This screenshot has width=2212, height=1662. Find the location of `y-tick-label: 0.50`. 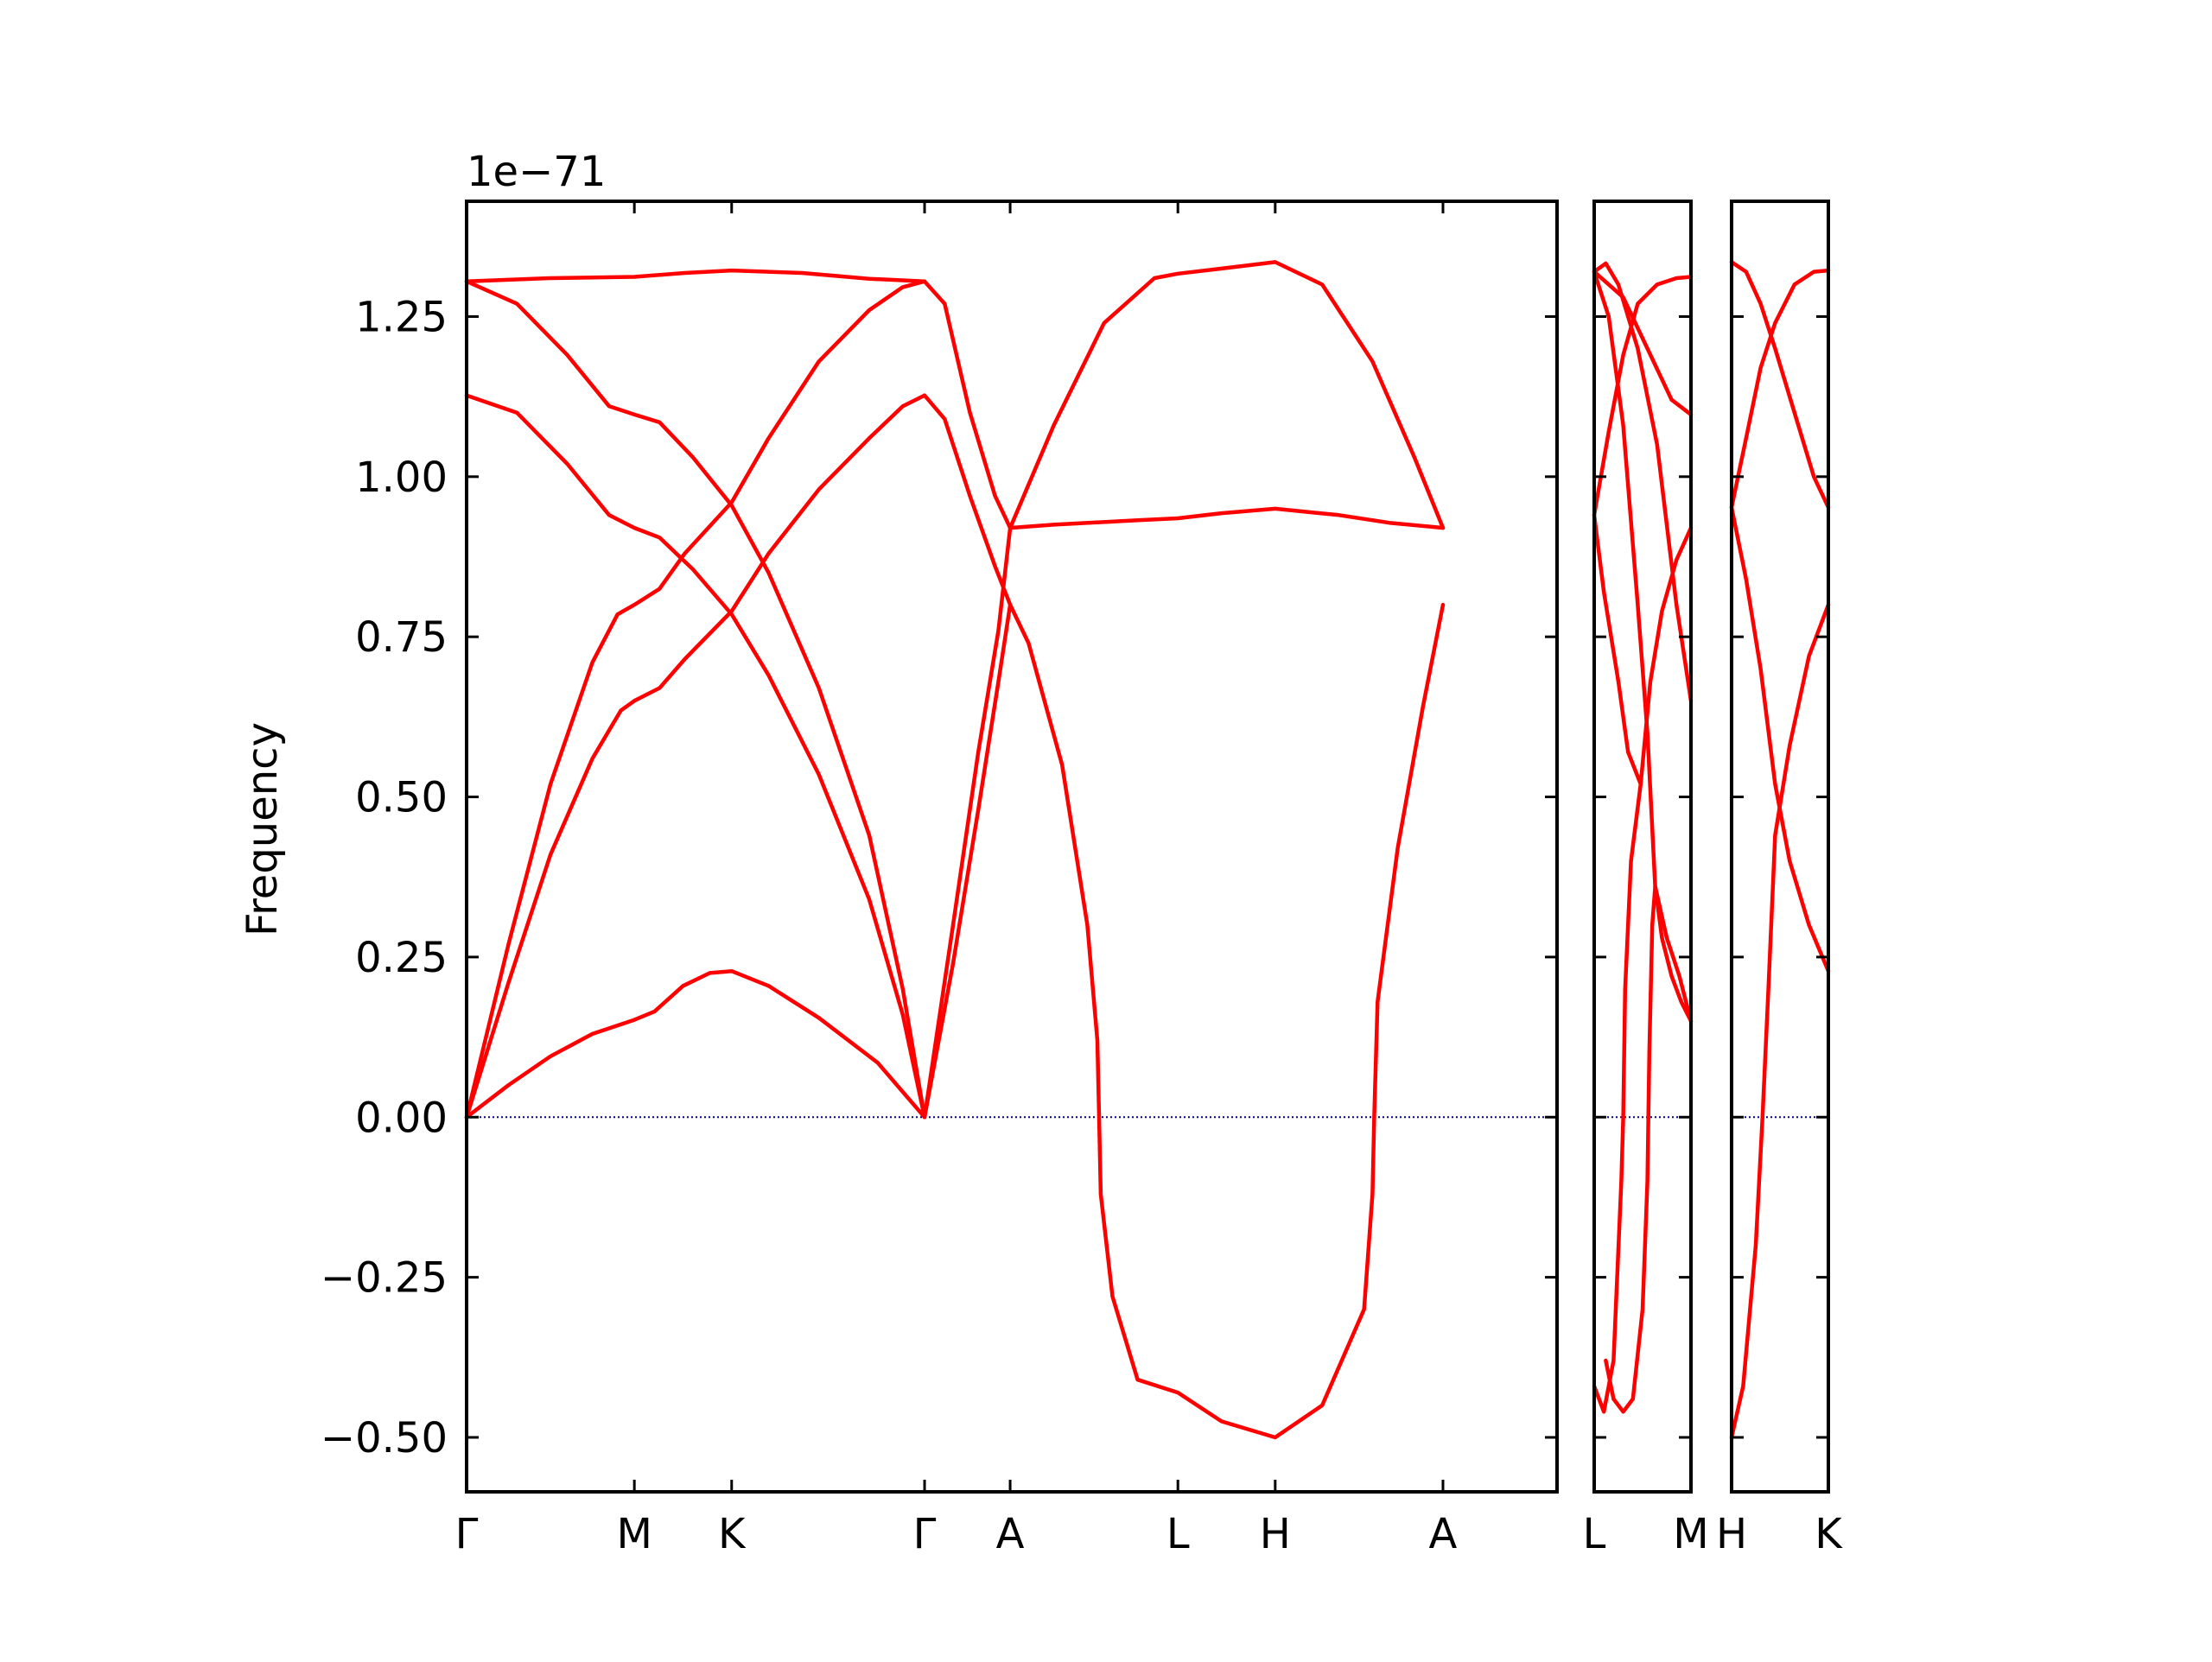

y-tick-label: 0.50 is located at coordinates (401, 798).